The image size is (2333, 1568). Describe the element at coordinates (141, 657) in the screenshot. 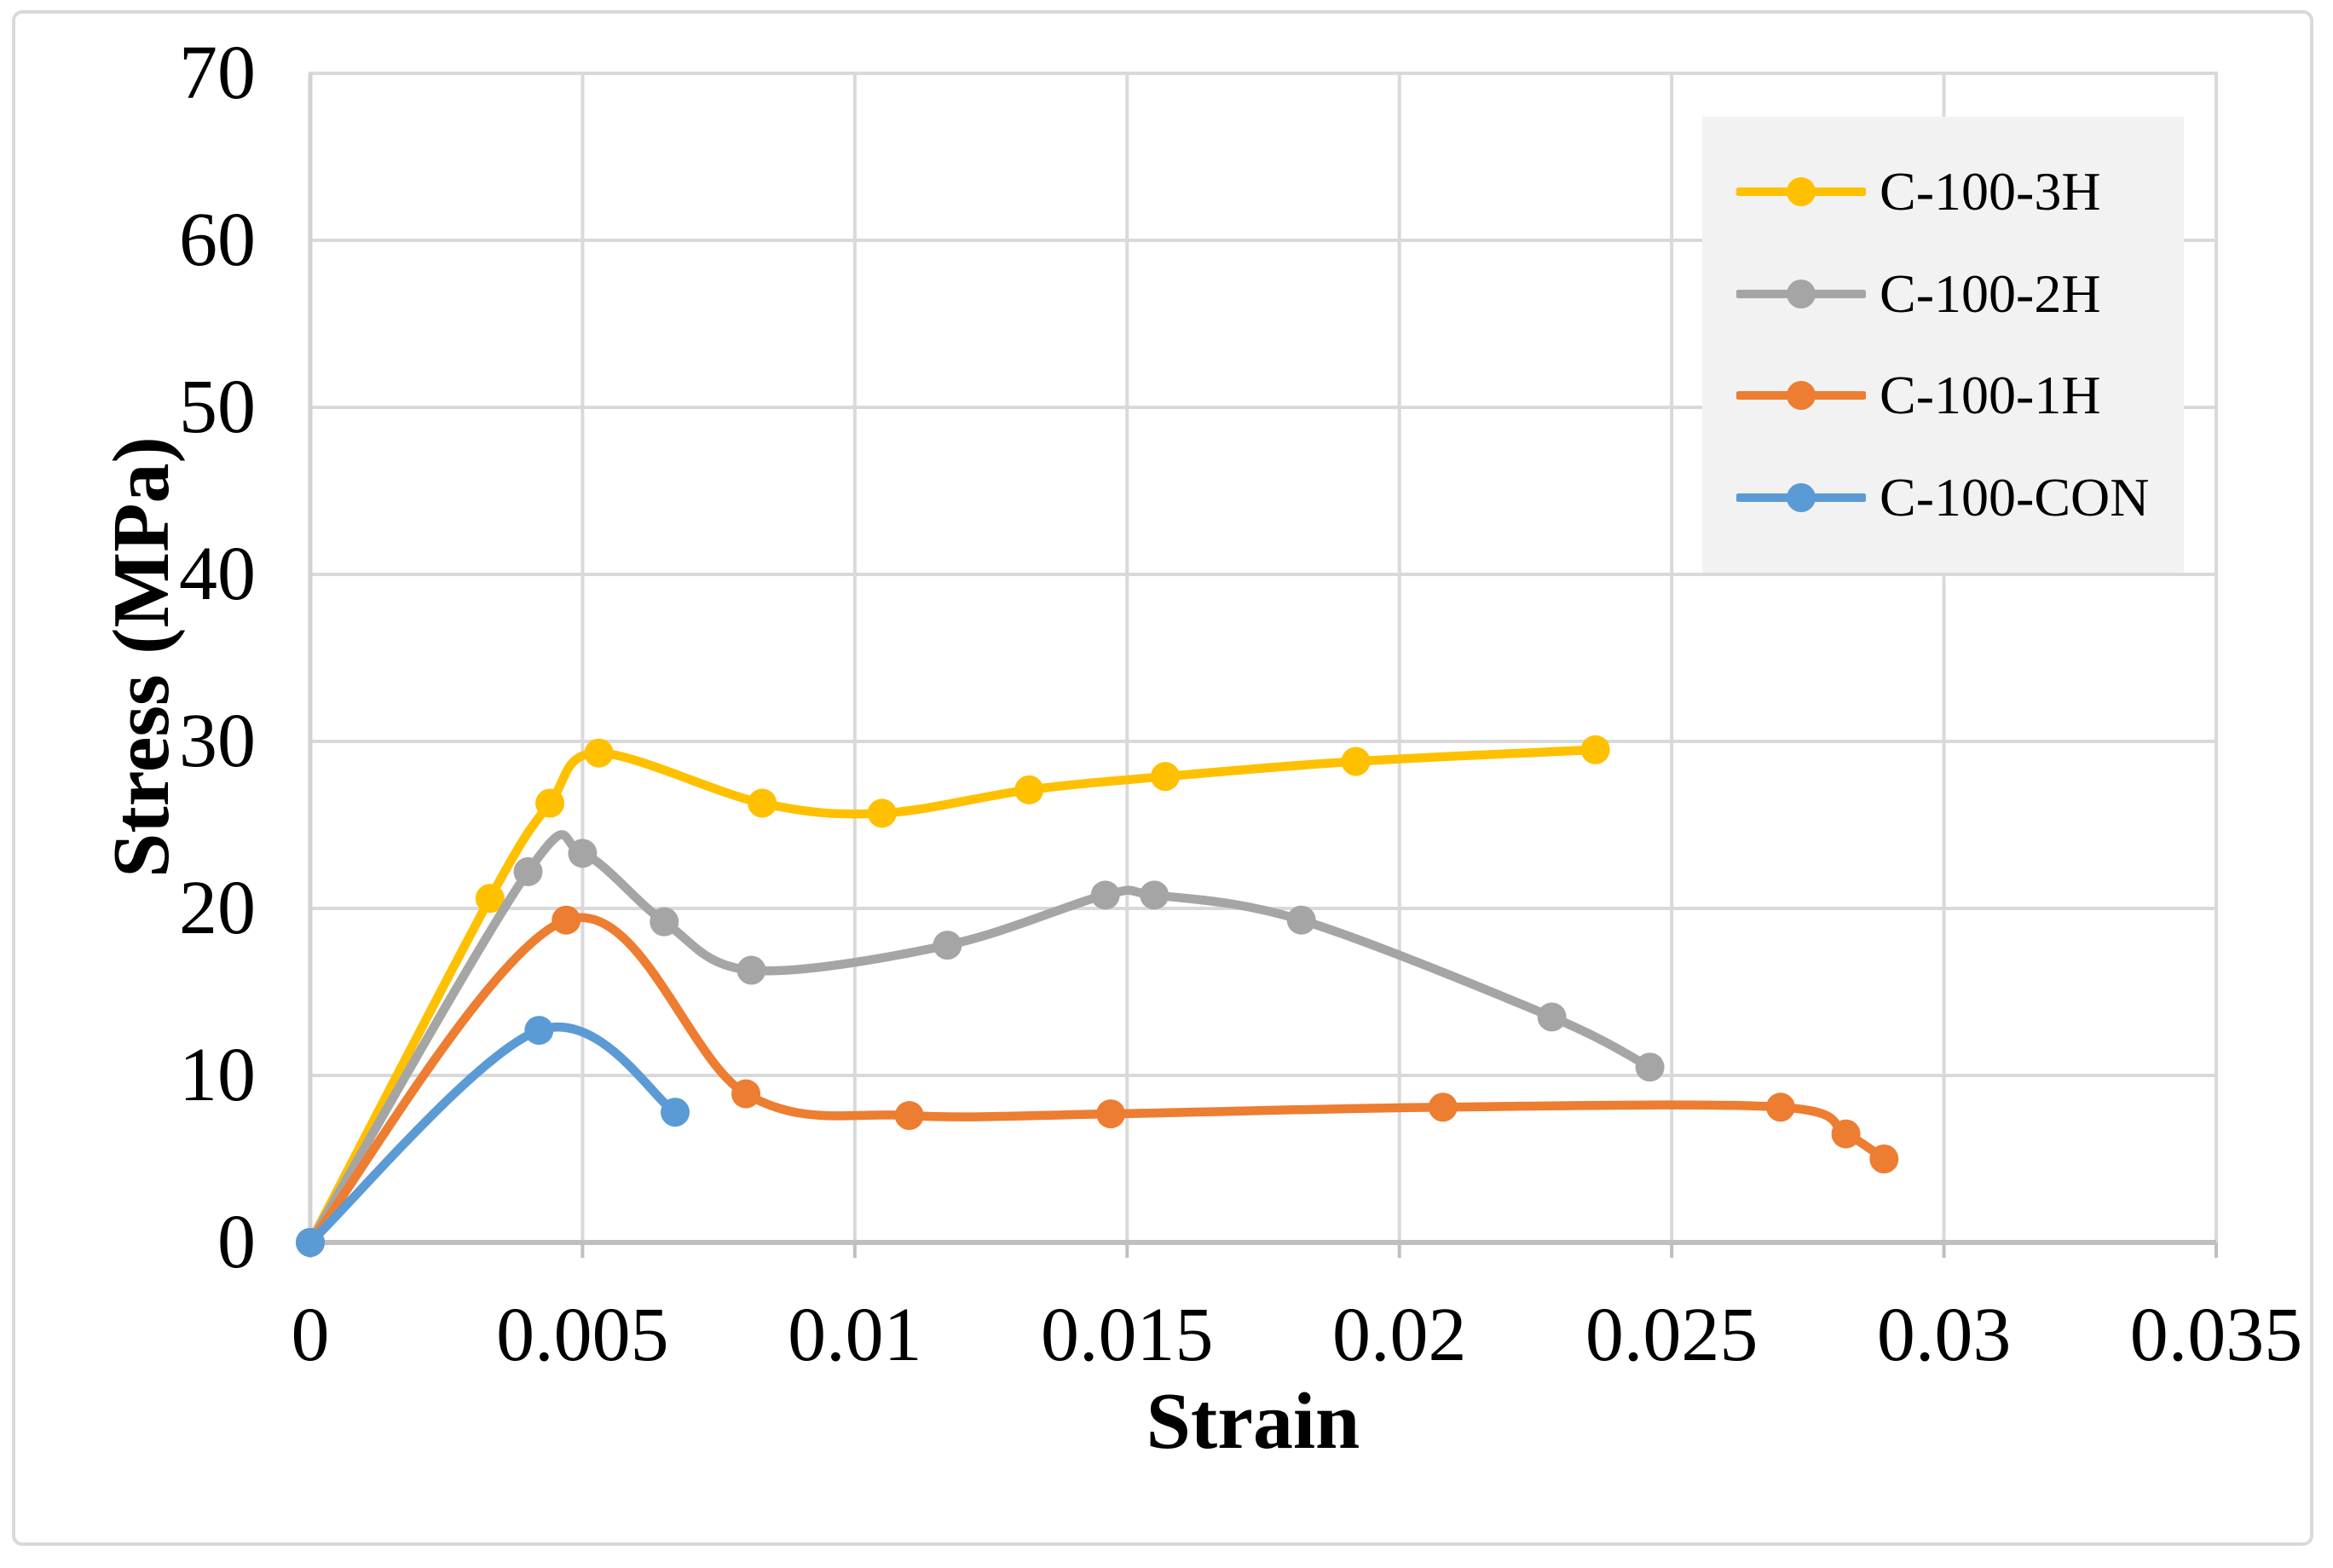

I see `y-axis-title: Stress (MPa)` at that location.